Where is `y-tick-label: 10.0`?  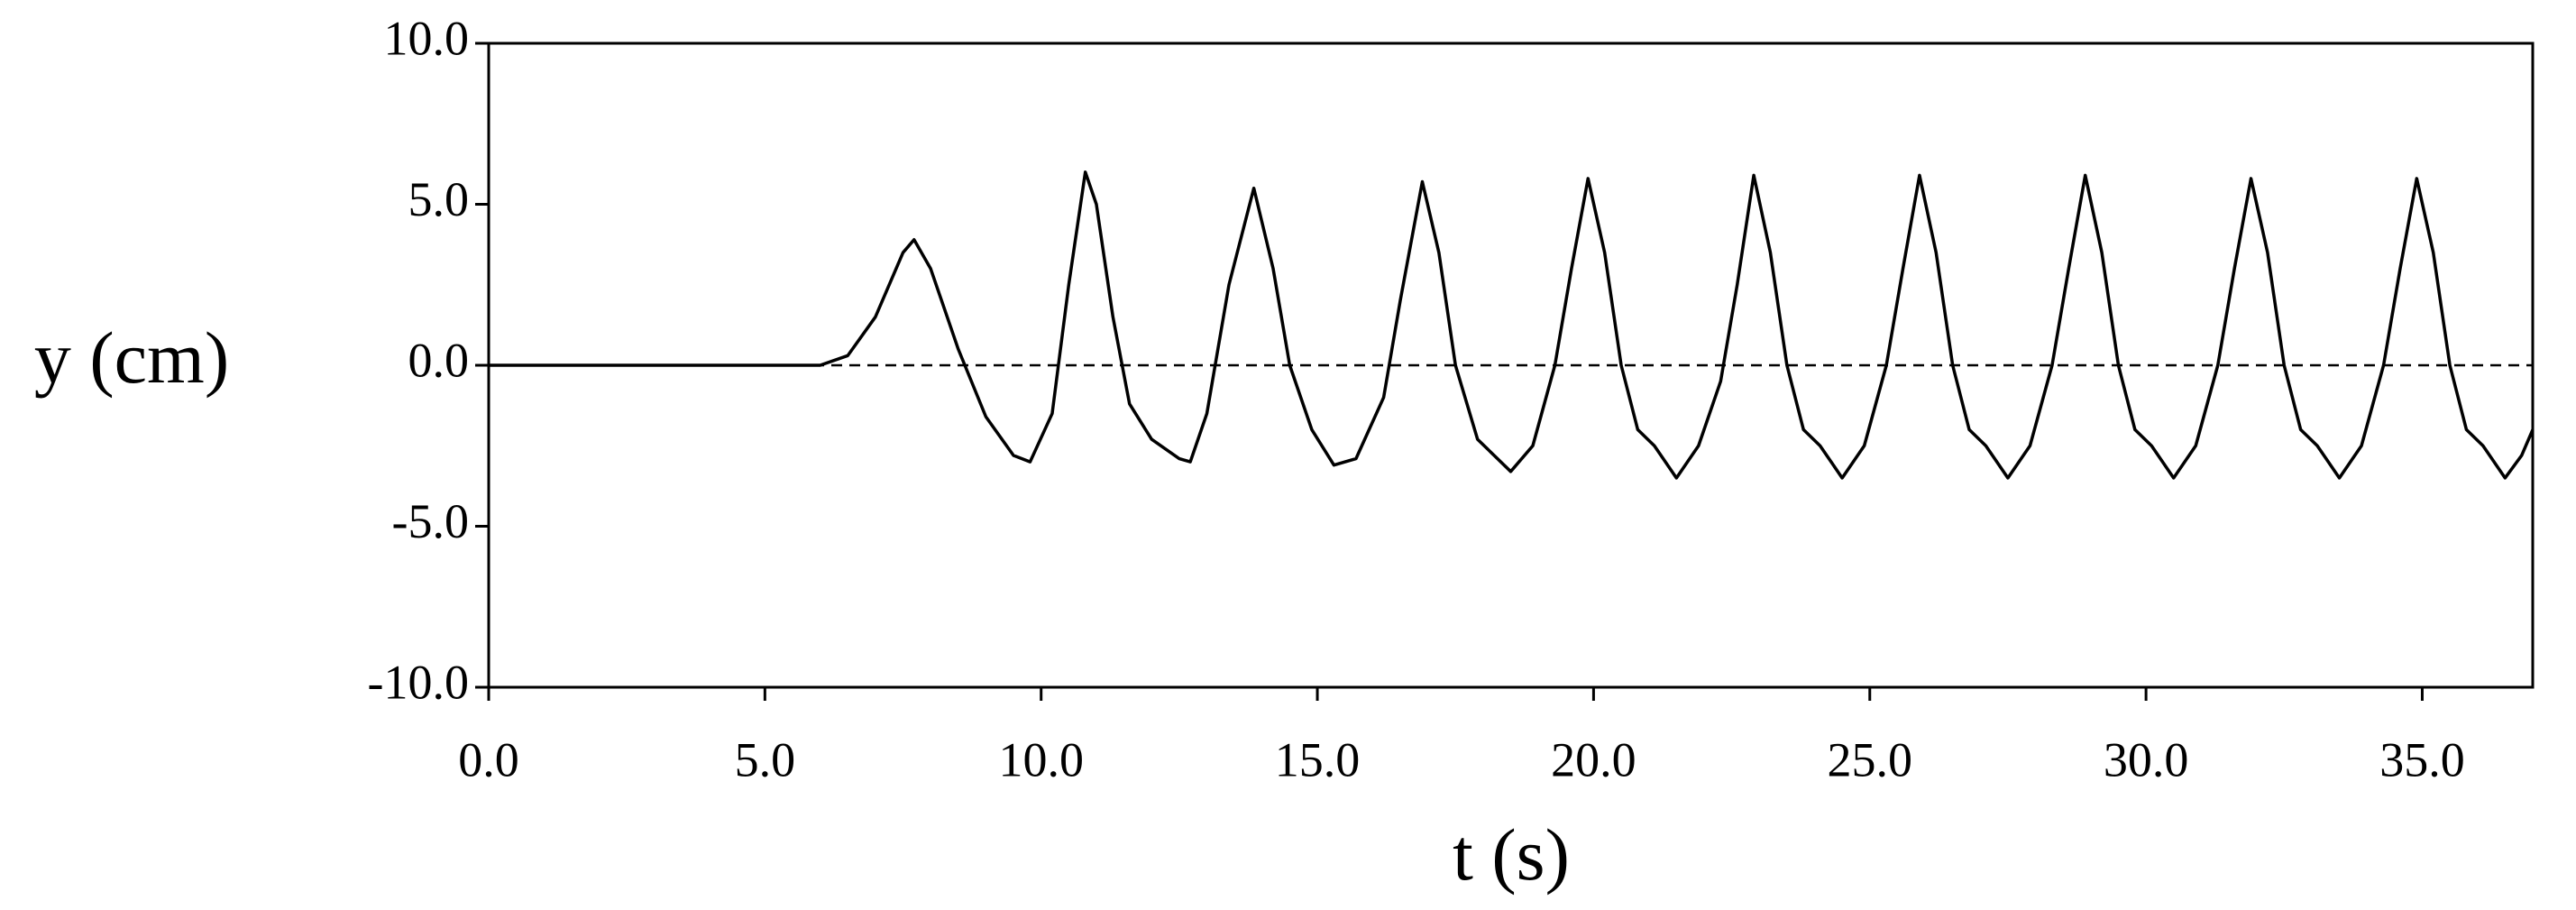
y-tick-label: 10.0 is located at coordinates (427, 38).